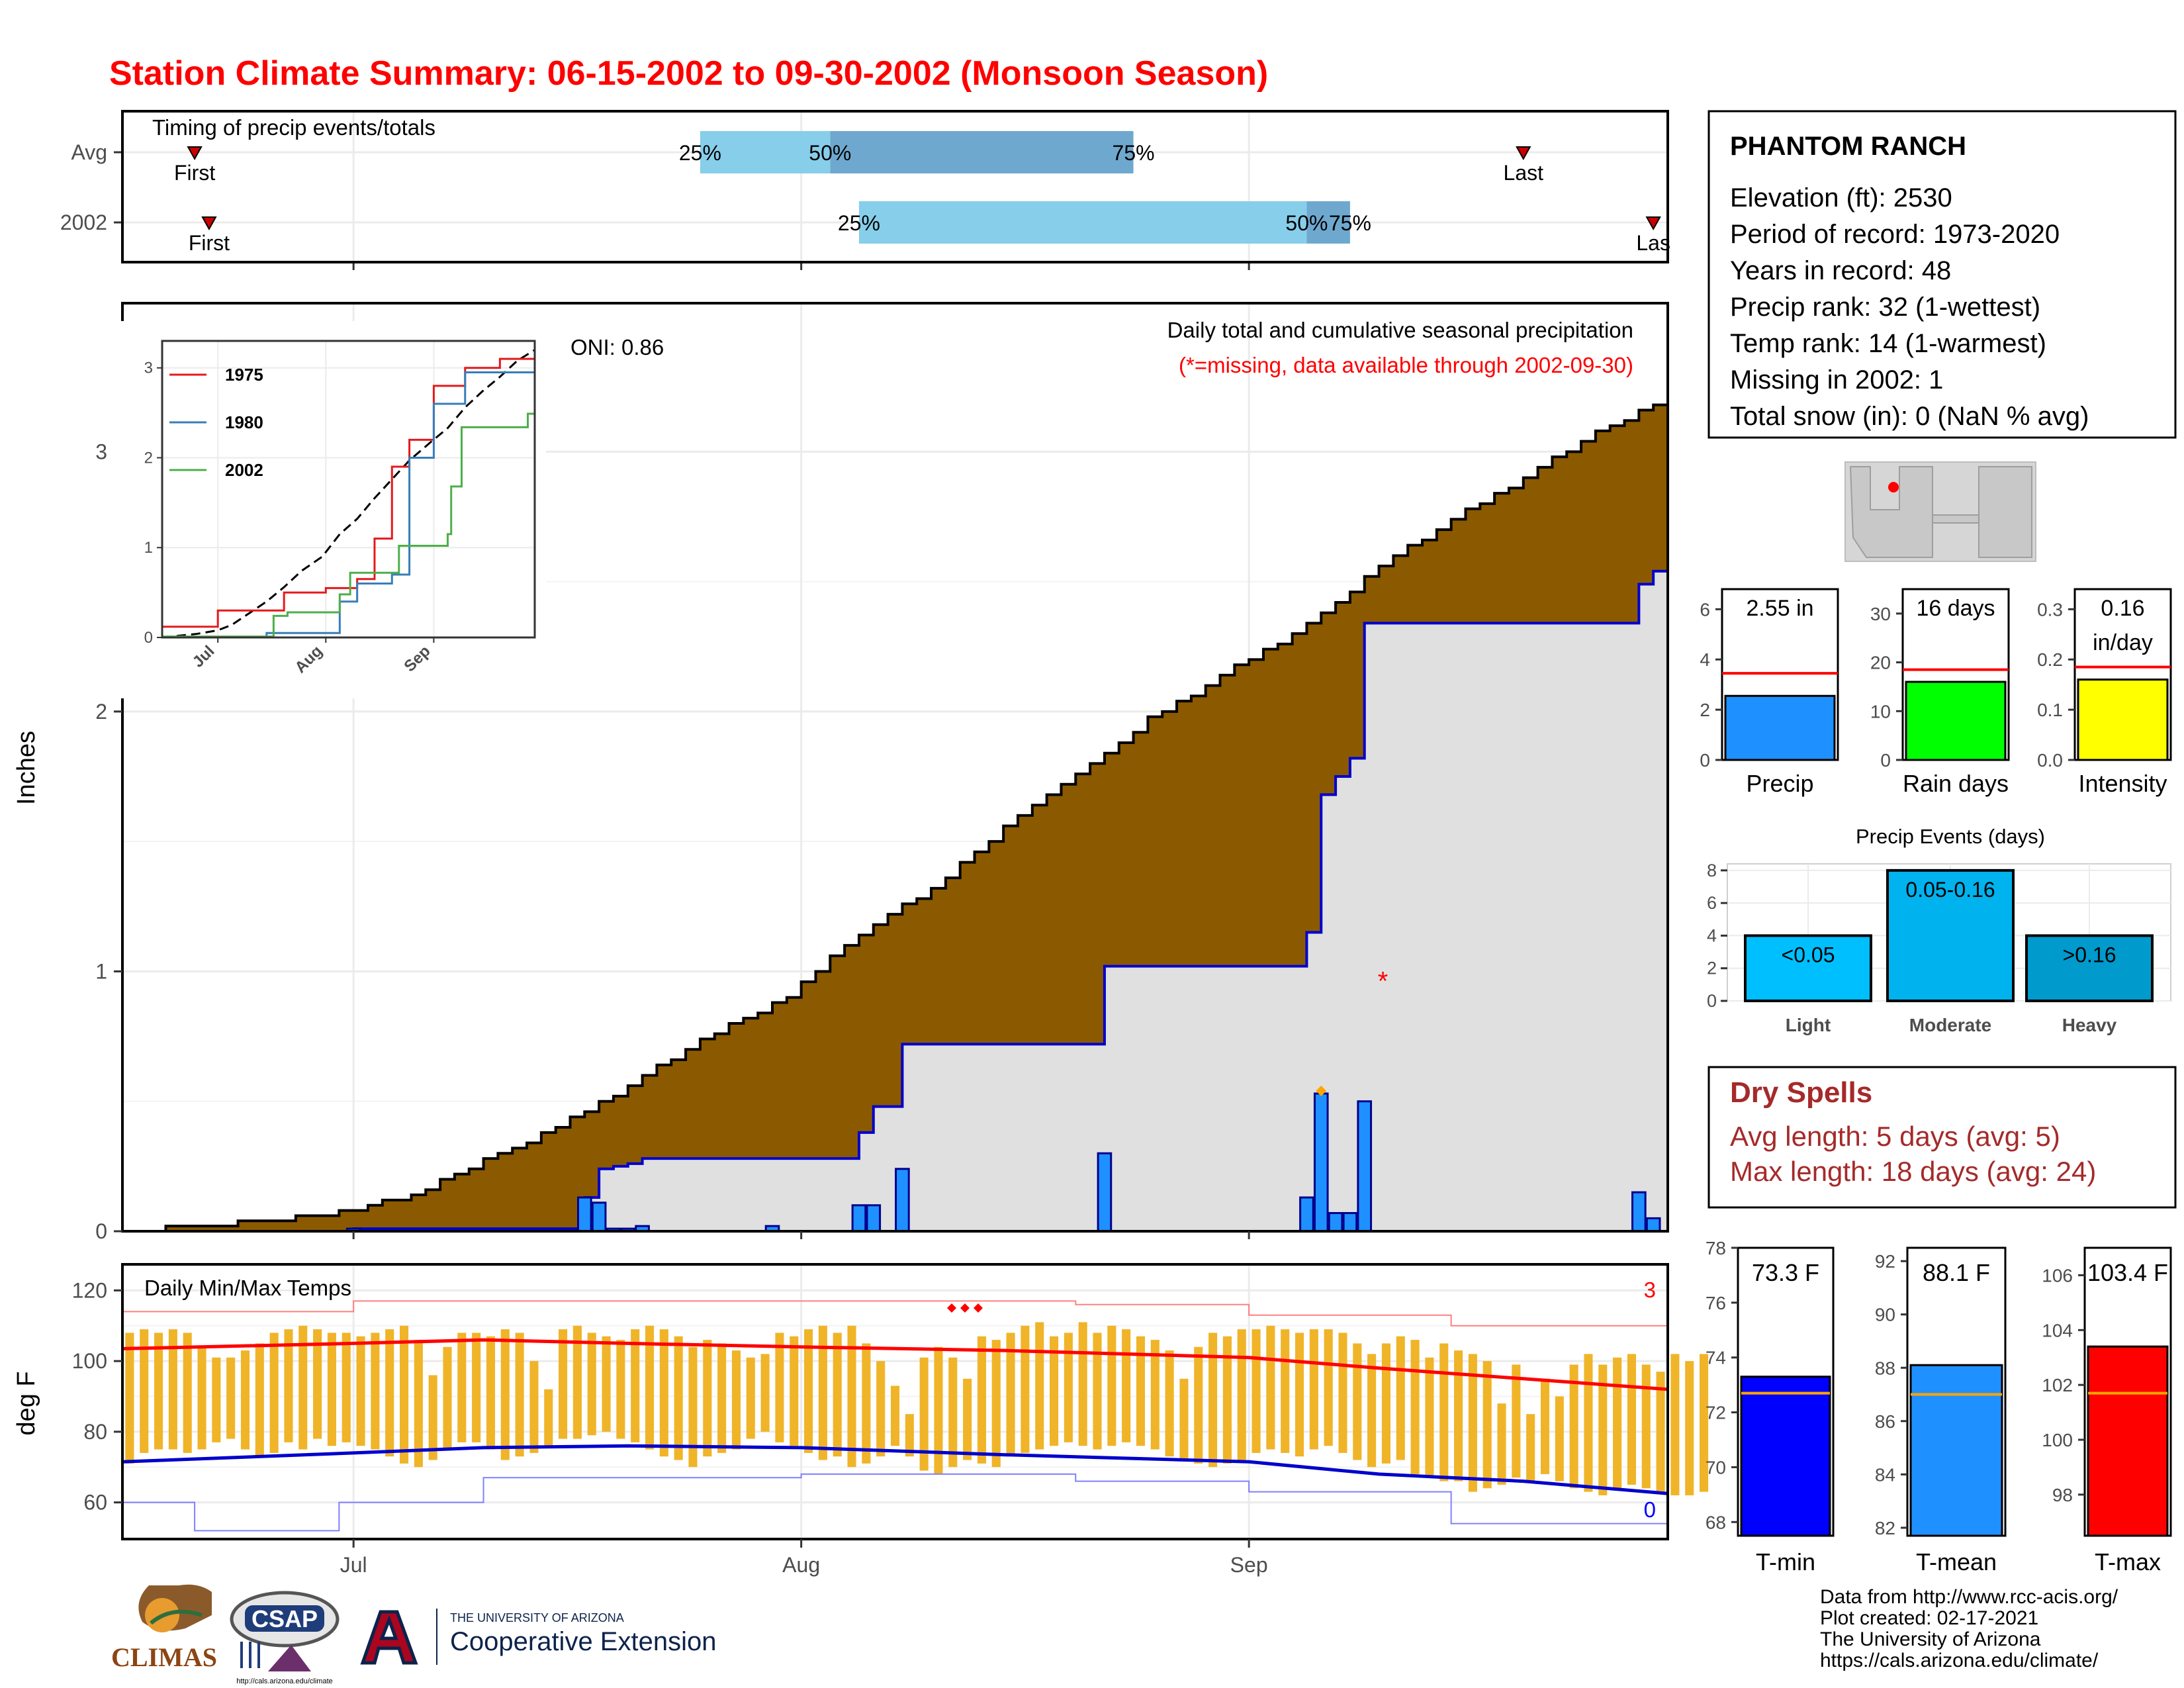  What do you see at coordinates (1848, 146) in the screenshot?
I see `station-name: PHANTOM RANCH` at bounding box center [1848, 146].